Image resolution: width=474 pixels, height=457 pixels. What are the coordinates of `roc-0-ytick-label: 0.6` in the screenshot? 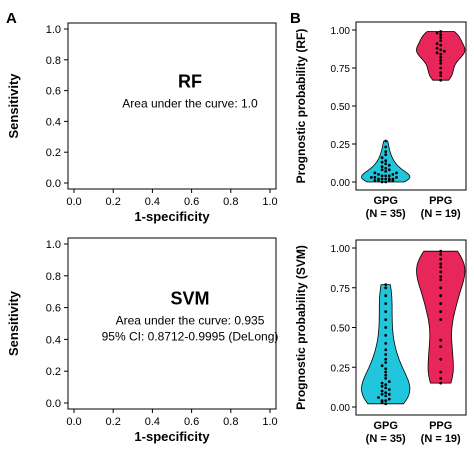 It's located at (53, 92).